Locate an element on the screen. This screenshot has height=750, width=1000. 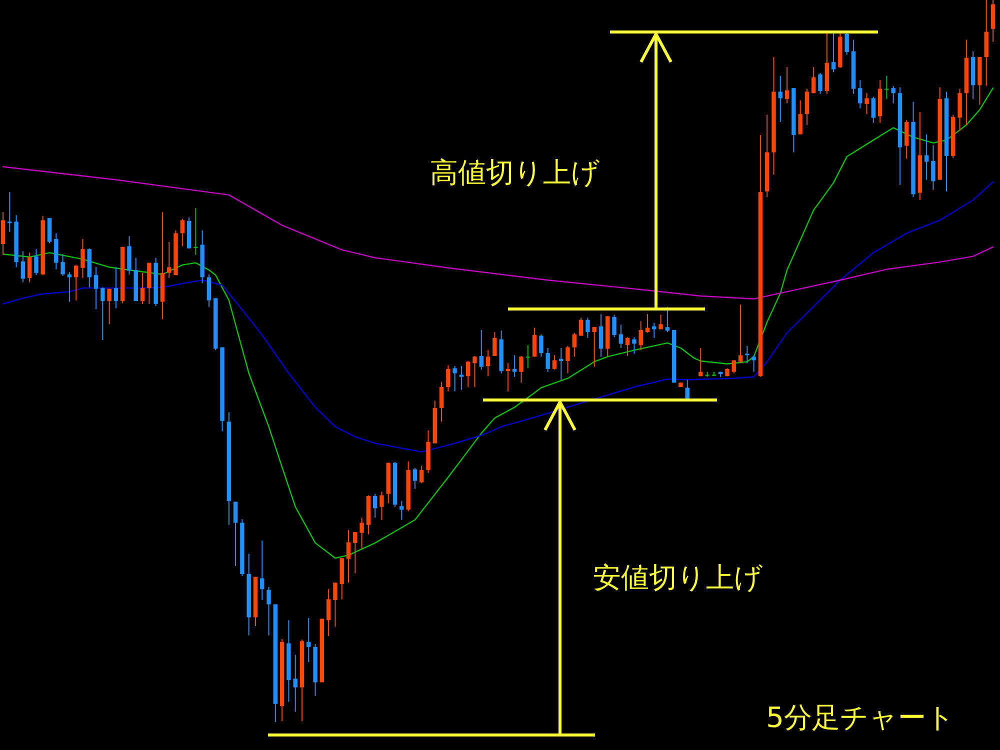
annotation: 5分足チャート is located at coordinates (860, 717).